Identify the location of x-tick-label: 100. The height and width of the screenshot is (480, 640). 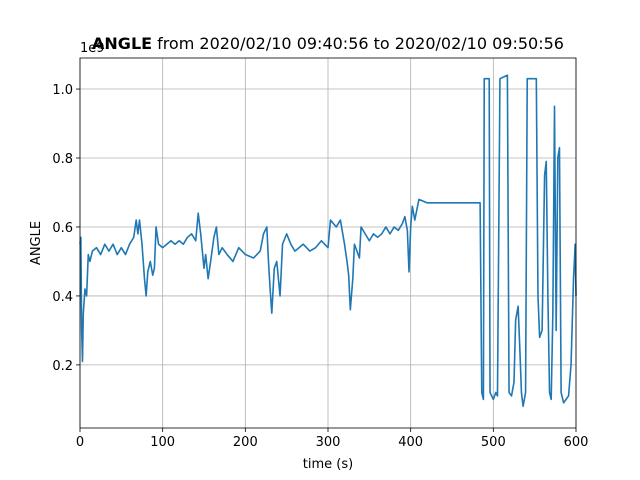
(162, 442).